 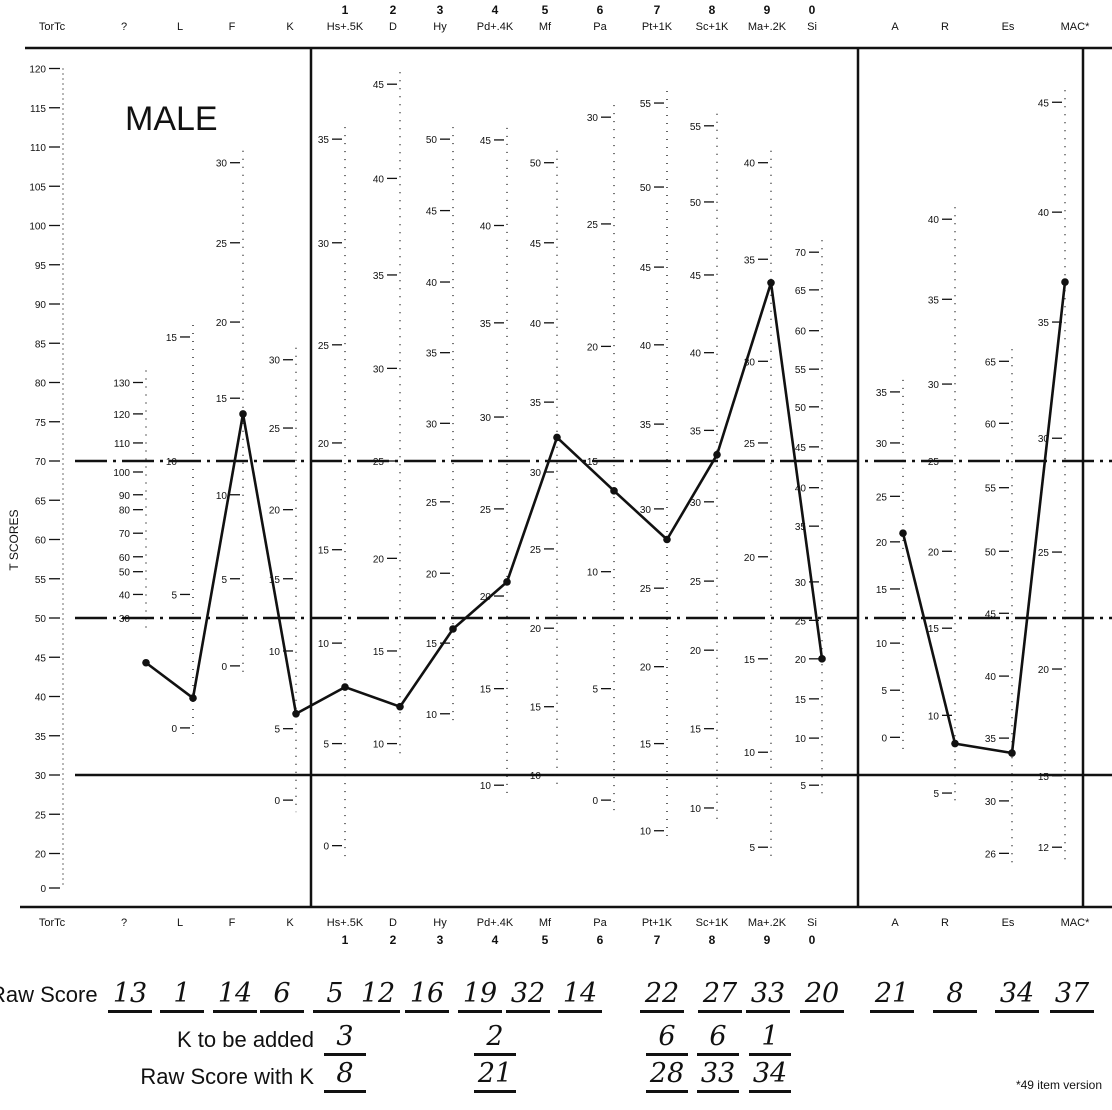 What do you see at coordinates (1017, 996) in the screenshot?
I see `raw-score-entry: 34` at bounding box center [1017, 996].